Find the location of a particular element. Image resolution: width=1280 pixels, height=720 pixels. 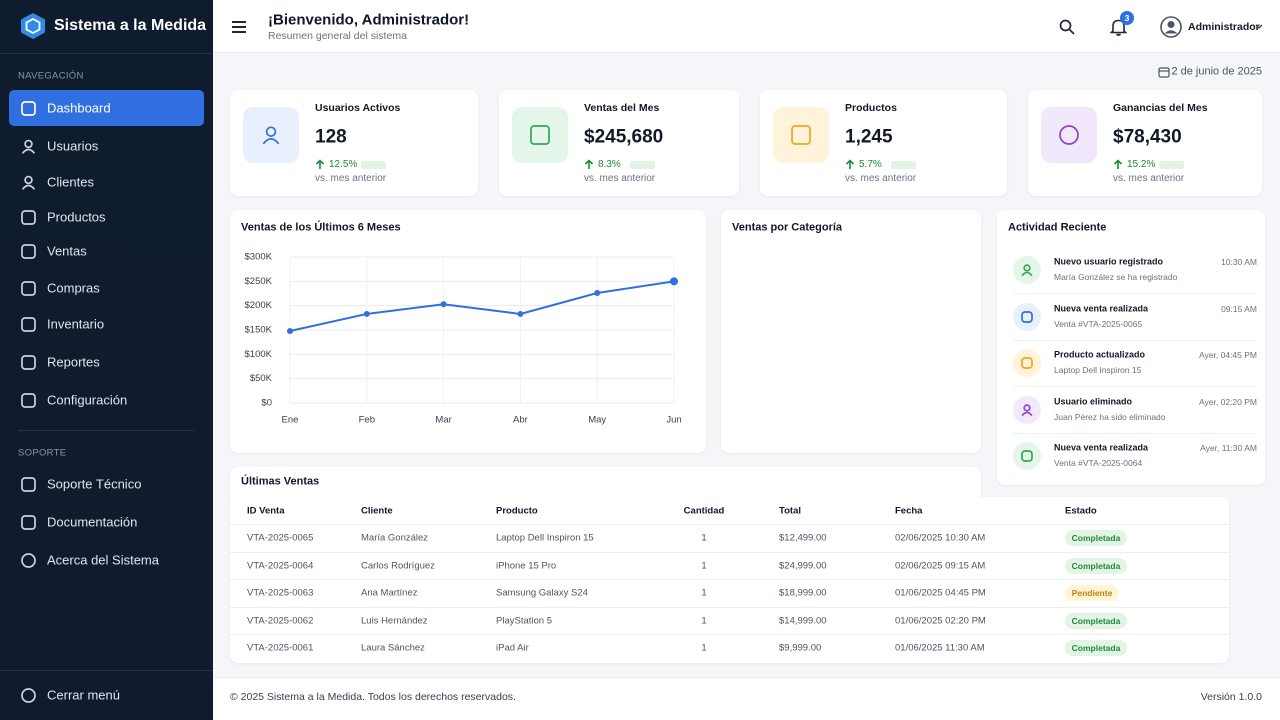

kpi-label: Ventas del Mes is located at coordinates (622, 107).